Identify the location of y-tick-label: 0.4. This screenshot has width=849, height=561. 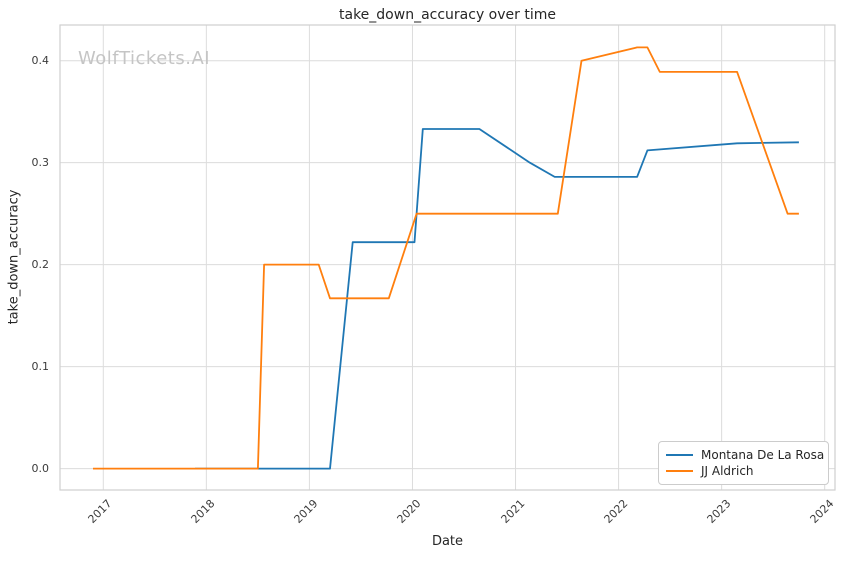
(40, 60).